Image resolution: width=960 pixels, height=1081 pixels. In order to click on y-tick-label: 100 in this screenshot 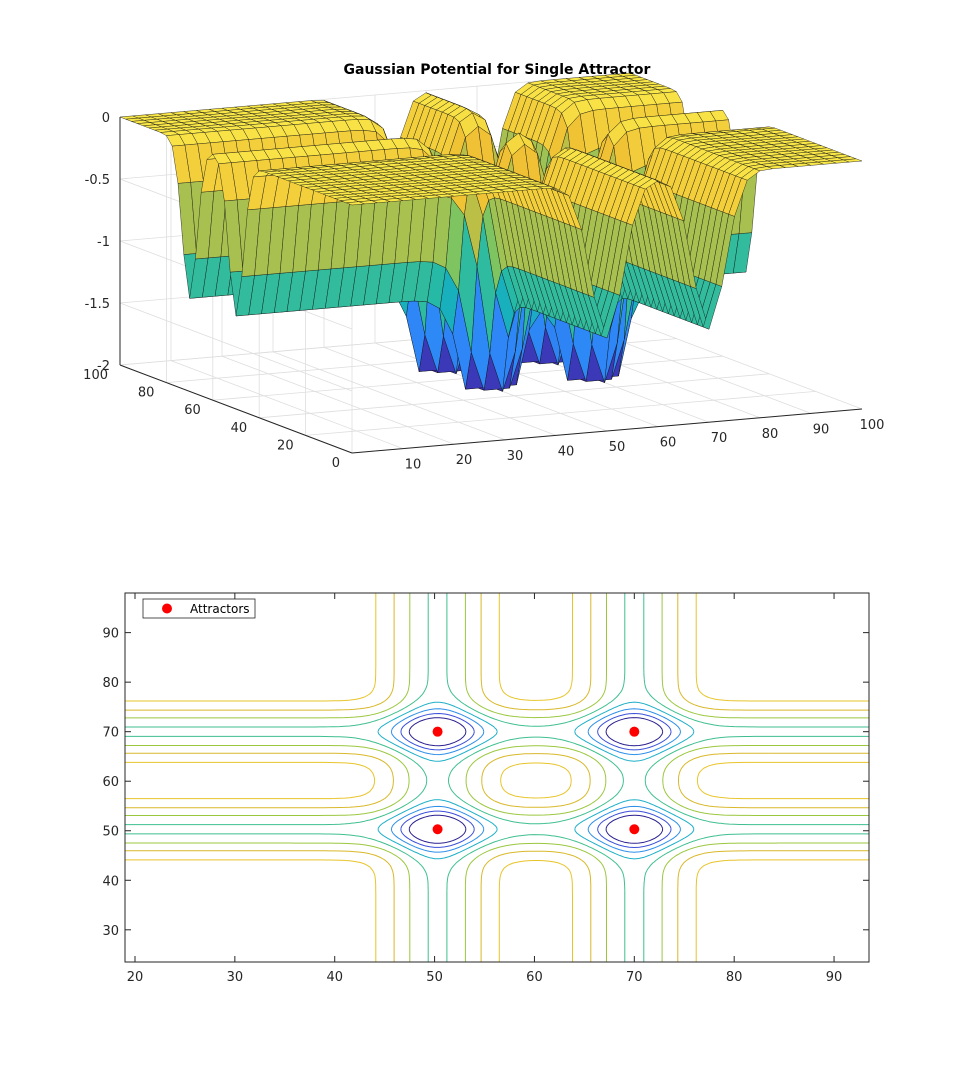, I will do `click(95, 375)`.